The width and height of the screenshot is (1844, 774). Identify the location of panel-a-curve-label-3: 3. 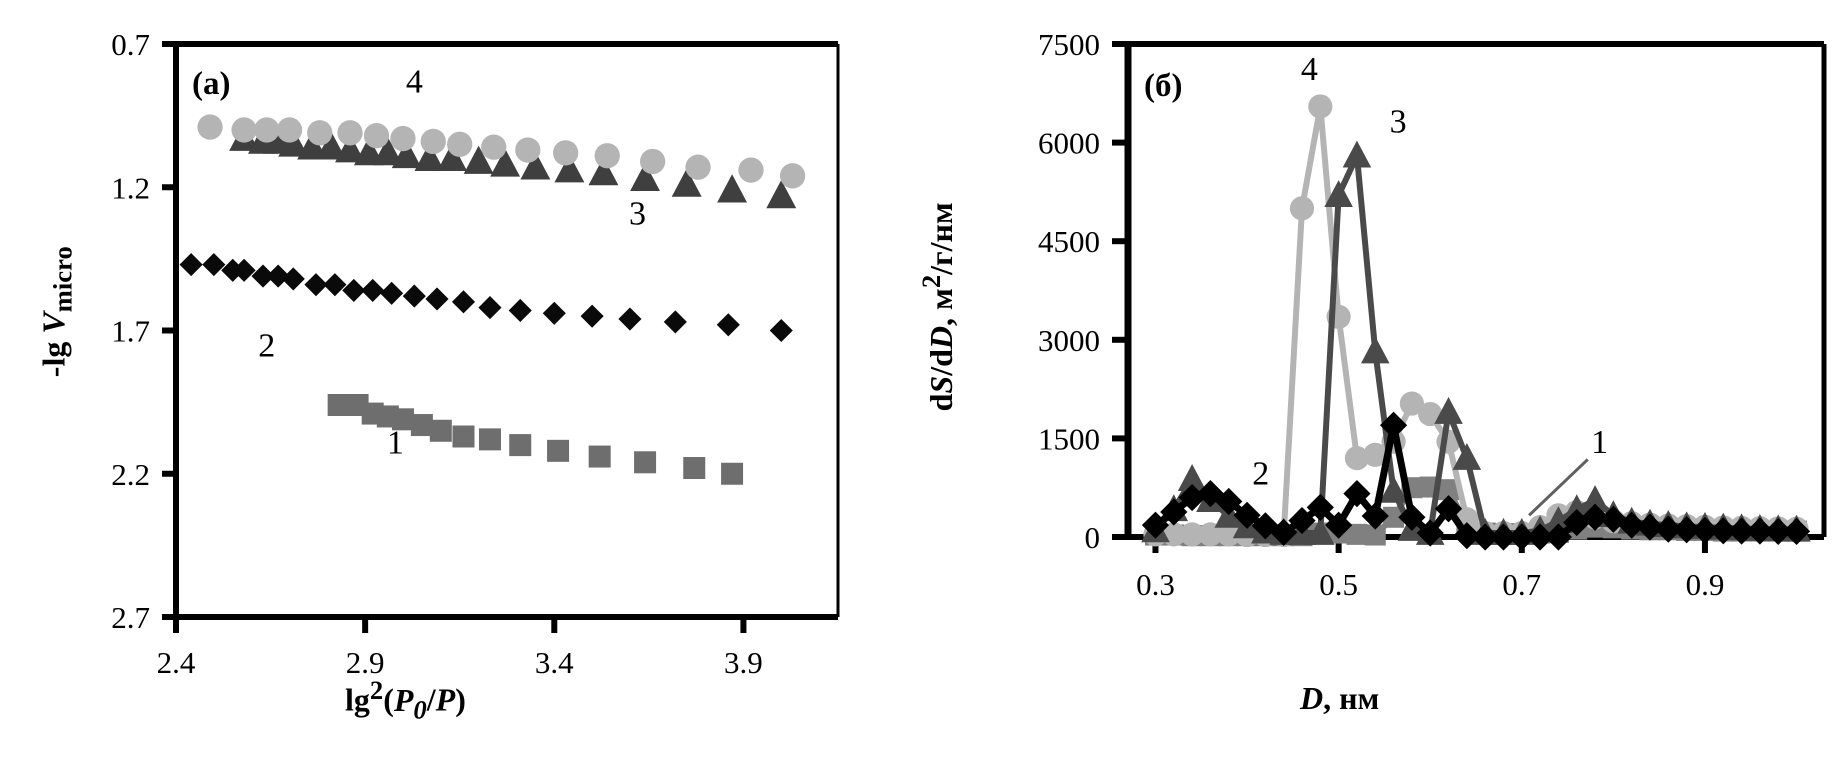
(637, 213).